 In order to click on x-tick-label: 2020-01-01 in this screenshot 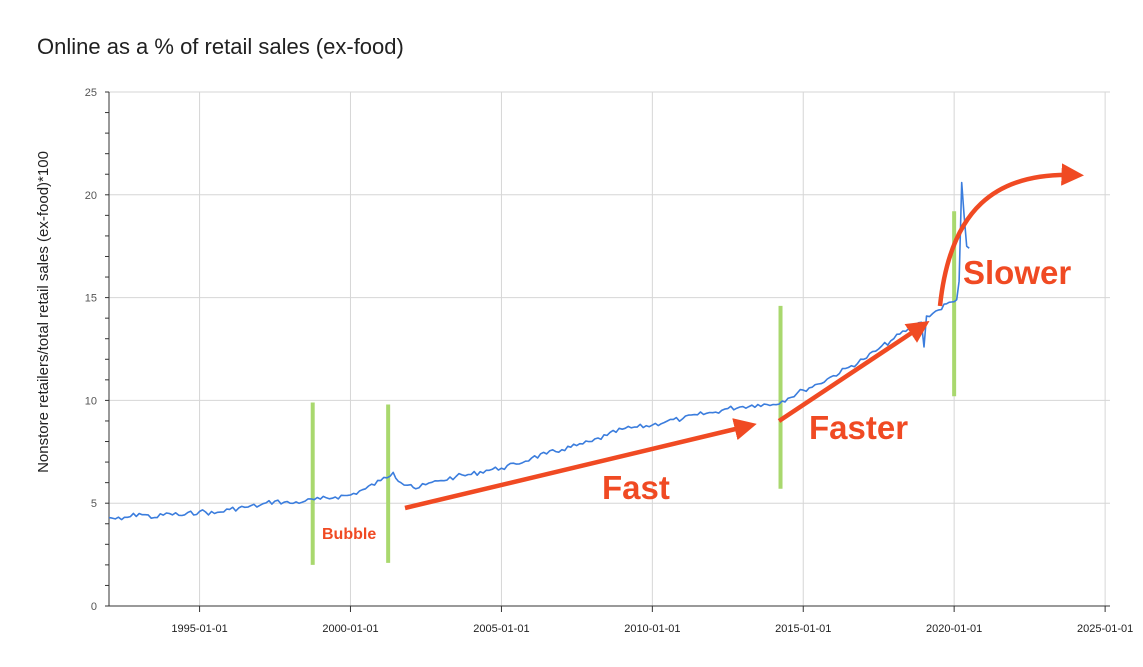, I will do `click(954, 629)`.